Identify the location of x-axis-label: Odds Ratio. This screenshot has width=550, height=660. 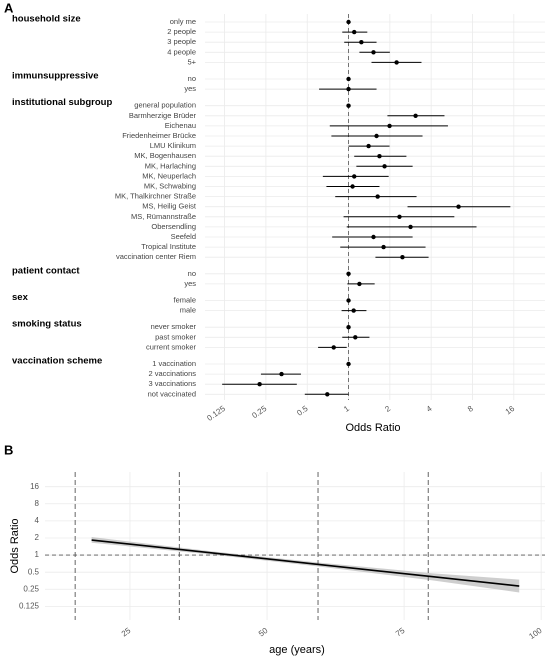
(372, 428).